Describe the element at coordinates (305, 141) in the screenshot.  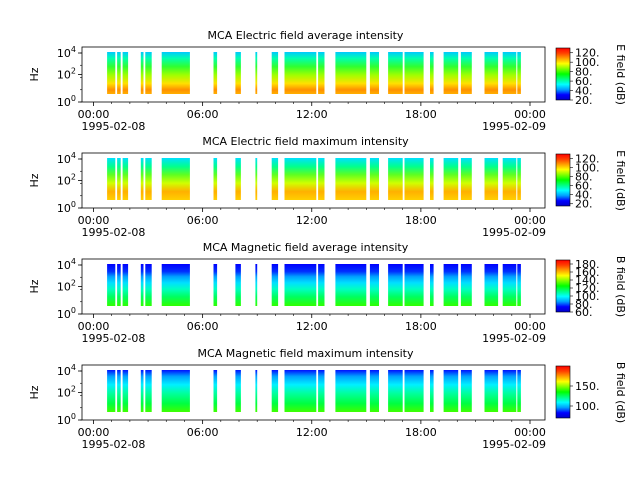
I see `chart-title: MCA Electric field maximum intensity` at that location.